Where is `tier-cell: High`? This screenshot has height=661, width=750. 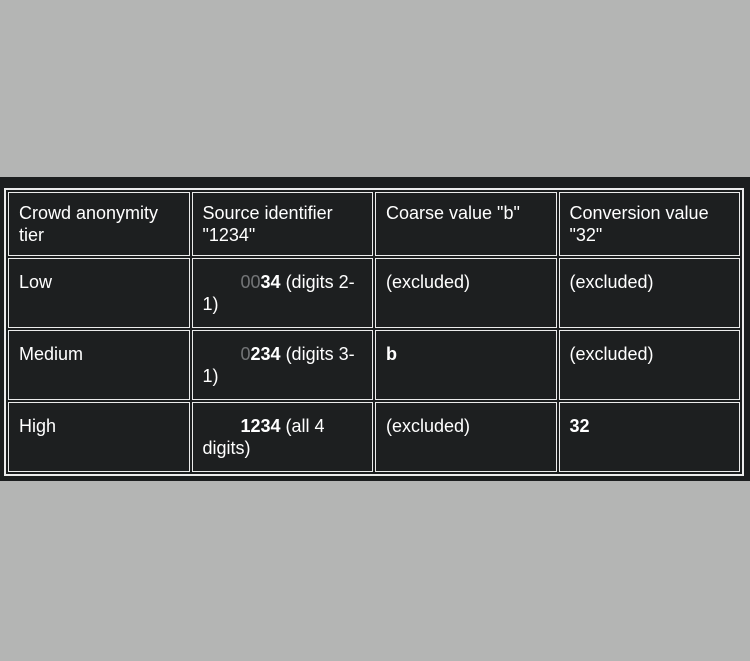
tier-cell: High is located at coordinates (99, 437).